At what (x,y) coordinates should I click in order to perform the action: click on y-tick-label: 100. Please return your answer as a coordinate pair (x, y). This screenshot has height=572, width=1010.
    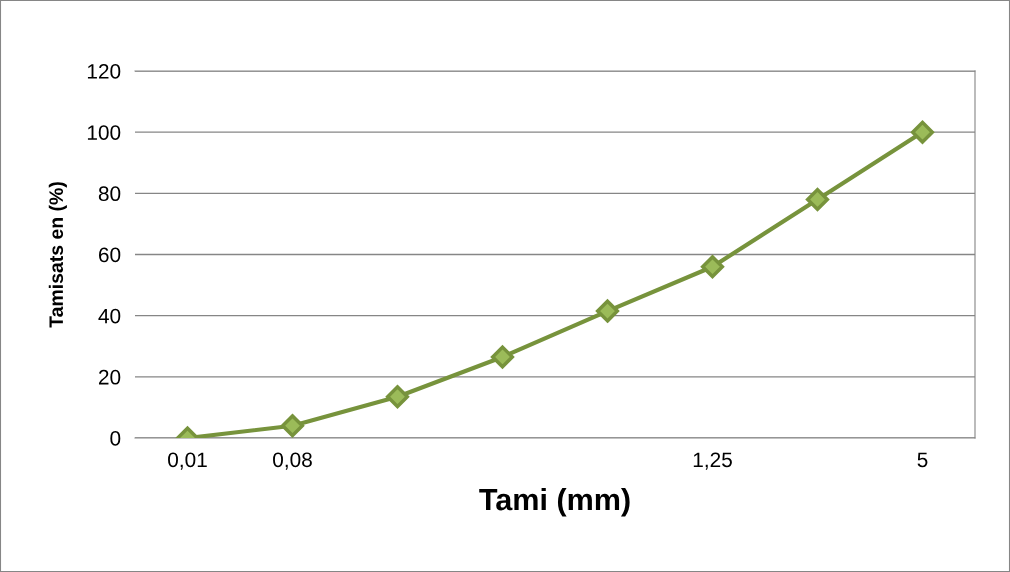
    Looking at the image, I should click on (104, 132).